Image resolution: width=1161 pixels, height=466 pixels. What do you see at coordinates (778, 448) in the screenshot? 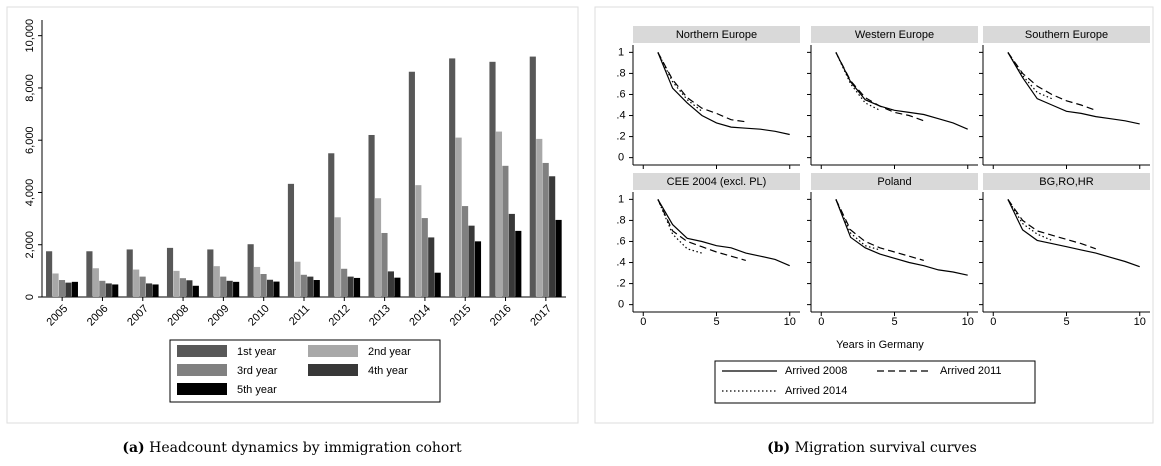
I see `caption-label: (b)` at bounding box center [778, 448].